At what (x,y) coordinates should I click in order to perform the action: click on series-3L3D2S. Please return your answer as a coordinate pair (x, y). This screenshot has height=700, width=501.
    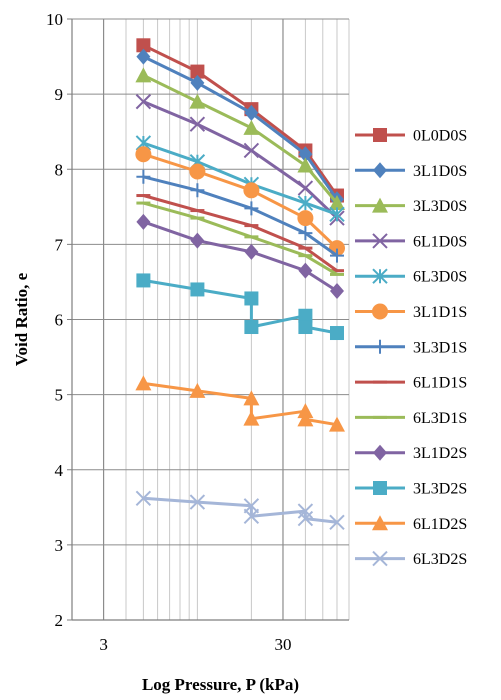
    Looking at the image, I should click on (240, 307).